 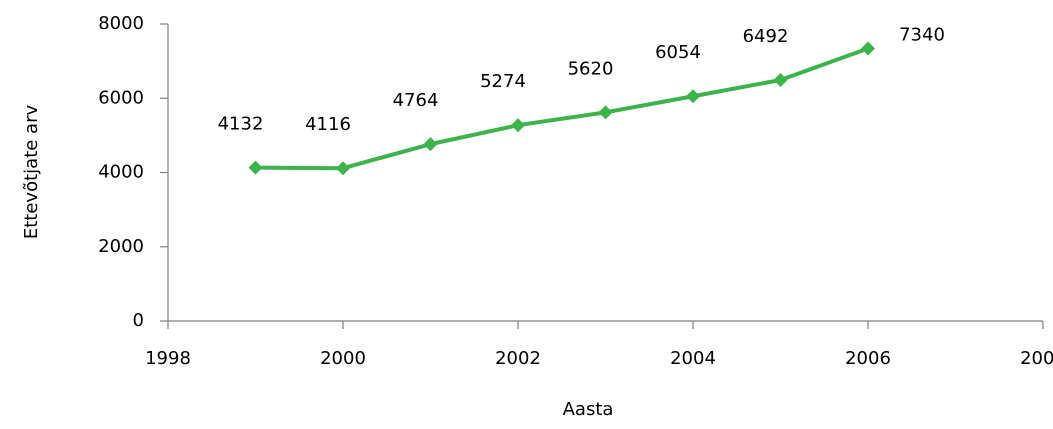 What do you see at coordinates (121, 23) in the screenshot?
I see `y-tick-label: 8000` at bounding box center [121, 23].